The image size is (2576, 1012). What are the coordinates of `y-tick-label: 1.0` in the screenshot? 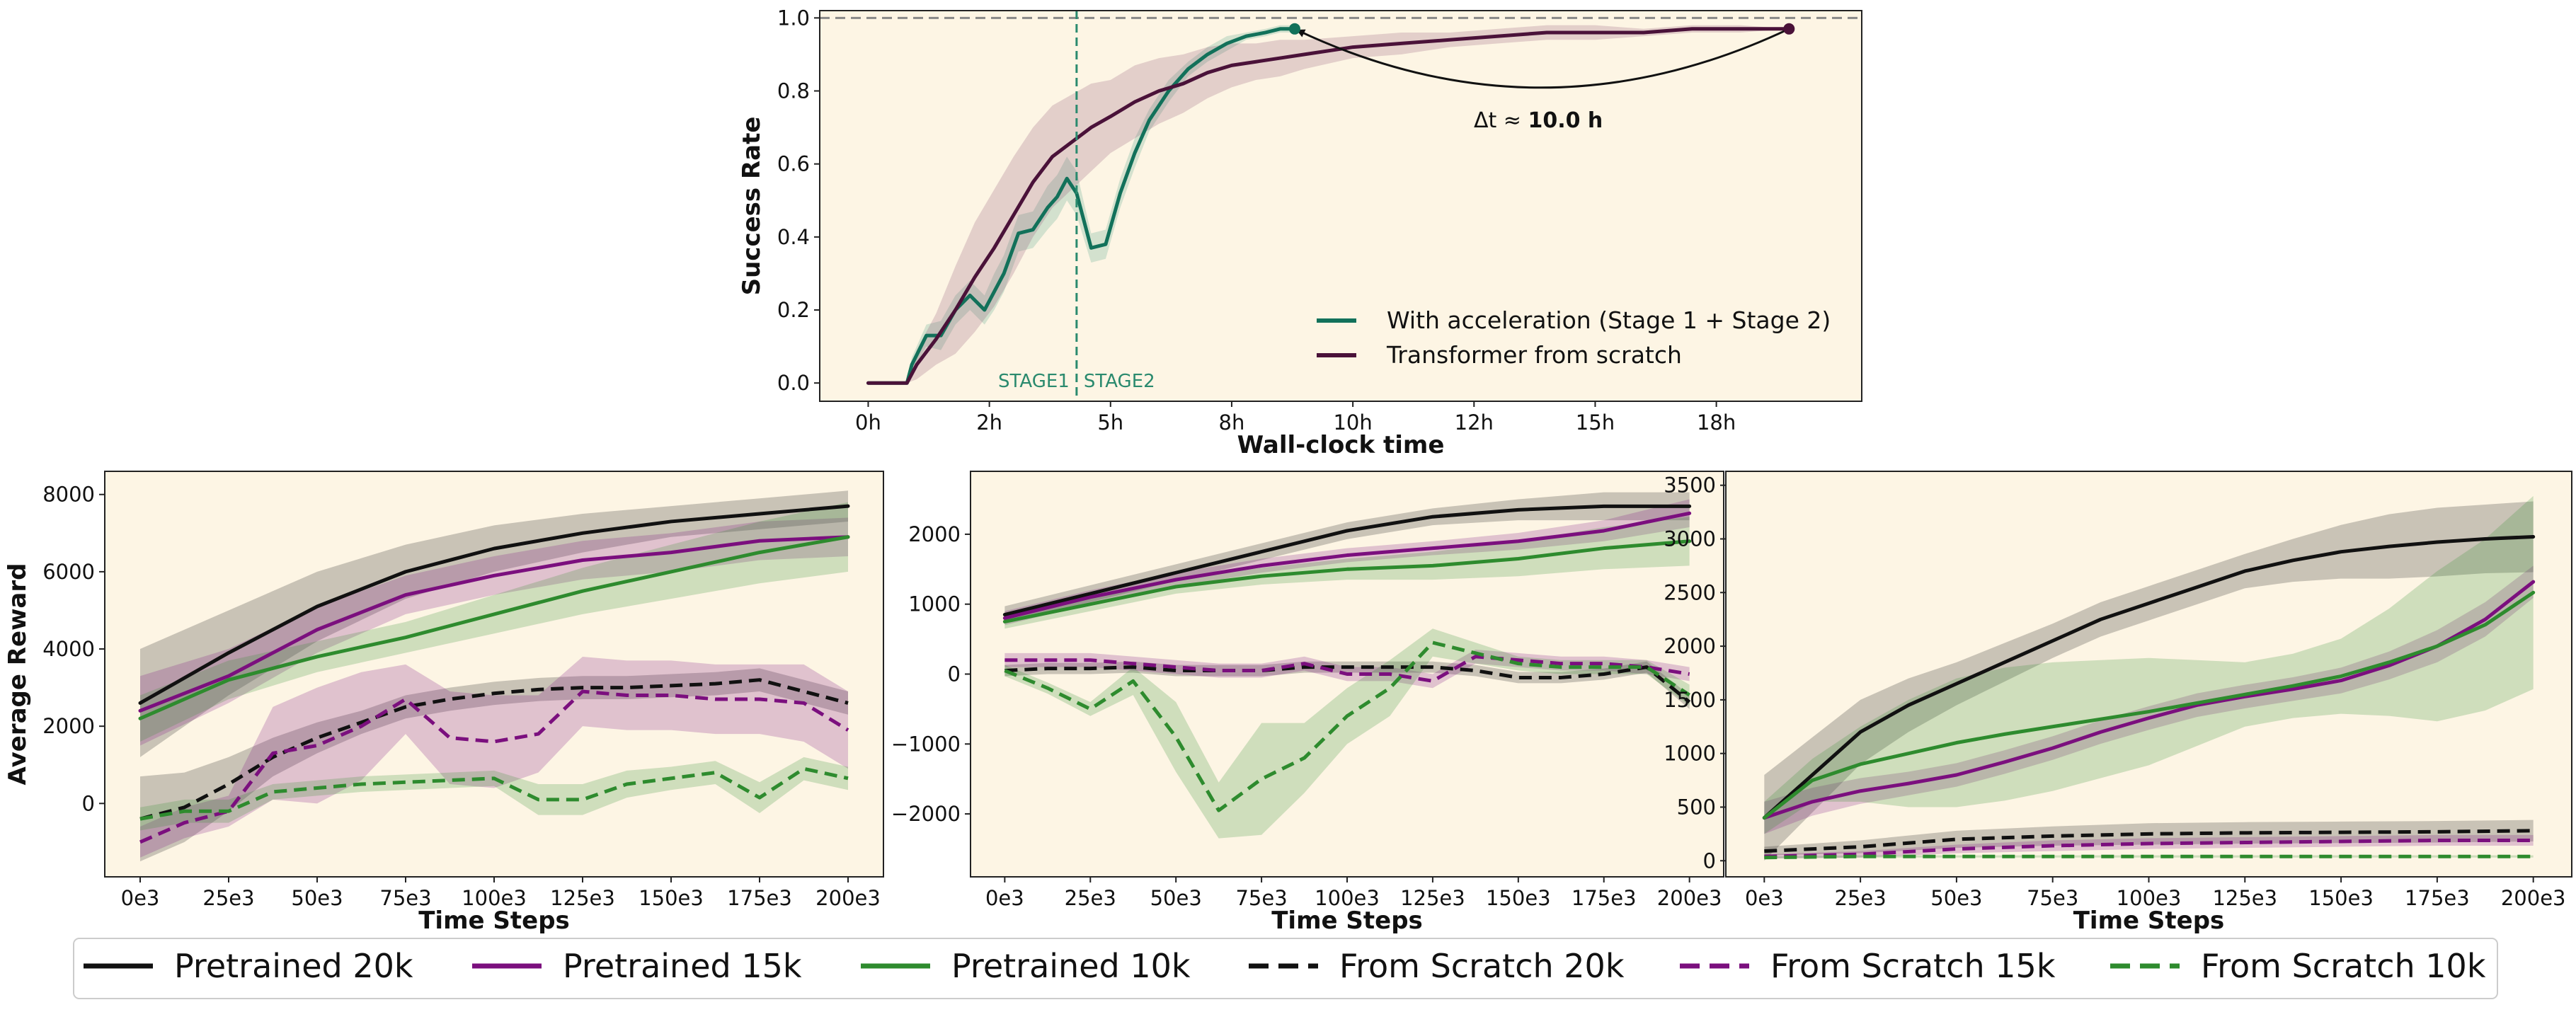 It's located at (793, 18).